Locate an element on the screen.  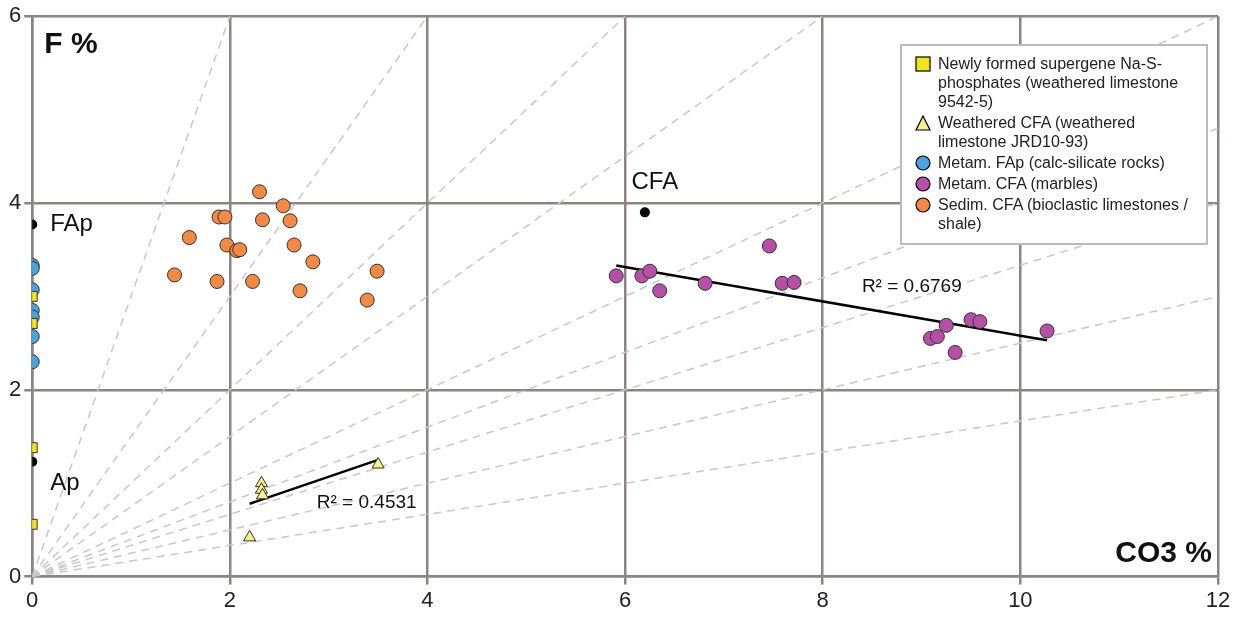
legend-label: Metam. FAp (calc-silicate rocks) is located at coordinates (1051, 162).